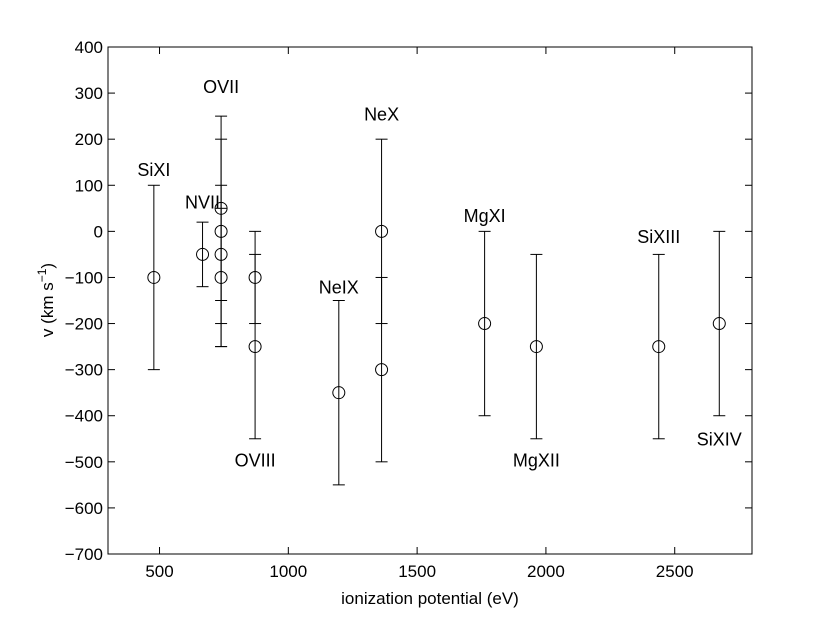 This screenshot has width=830, height=624. Describe the element at coordinates (153, 170) in the screenshot. I see `ion-label: SiXI` at that location.